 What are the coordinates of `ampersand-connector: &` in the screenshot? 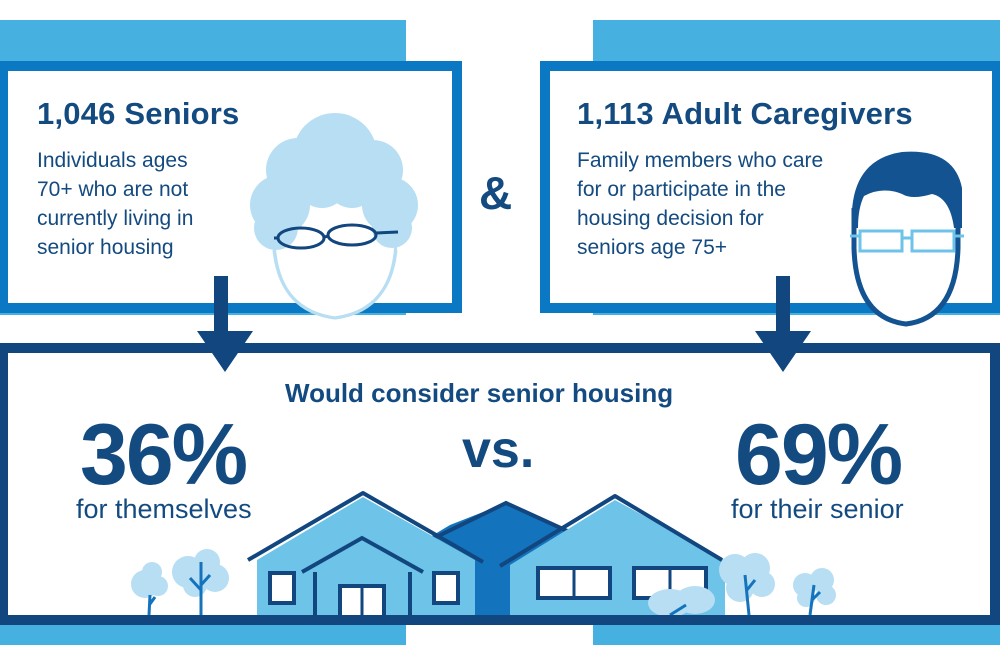 It's located at (496, 193).